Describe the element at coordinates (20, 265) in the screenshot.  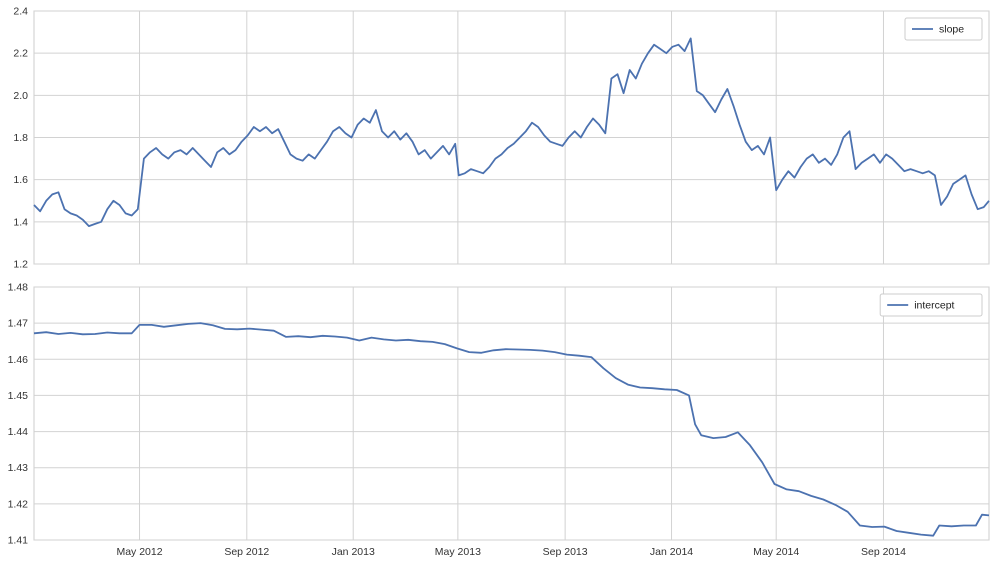
I see `y-tick-label: 1.2` at that location.